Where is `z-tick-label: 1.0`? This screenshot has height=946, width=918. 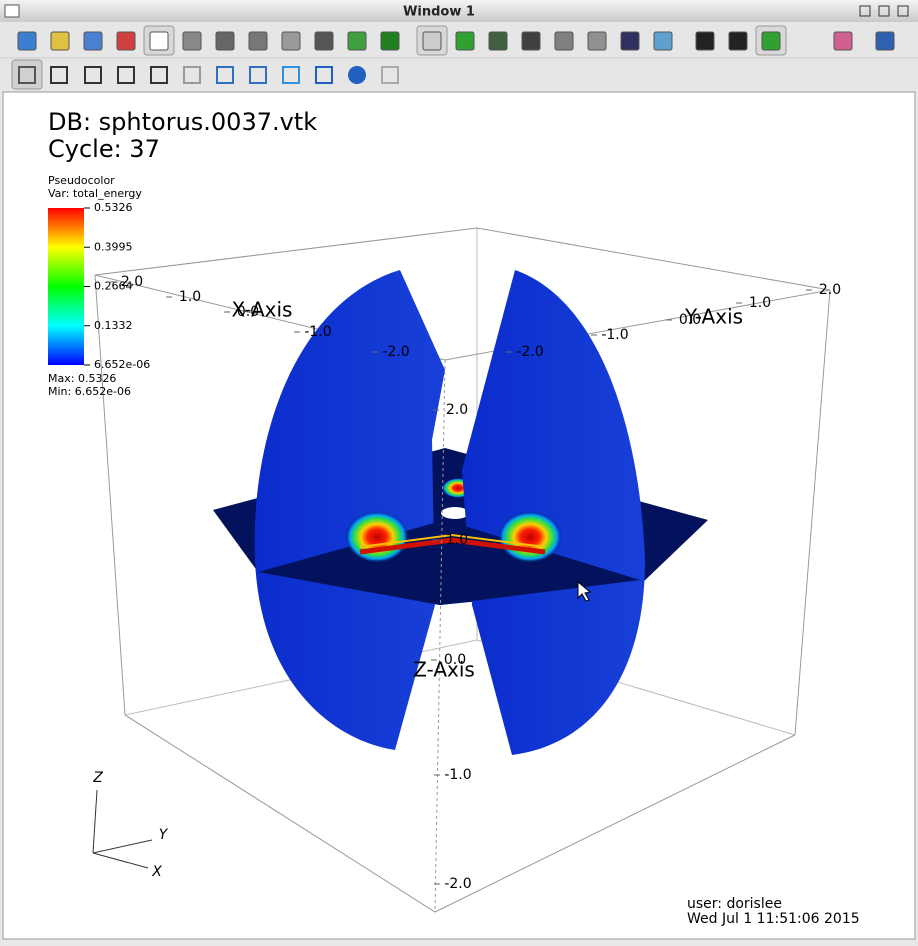 z-tick-label: 1.0 is located at coordinates (457, 540).